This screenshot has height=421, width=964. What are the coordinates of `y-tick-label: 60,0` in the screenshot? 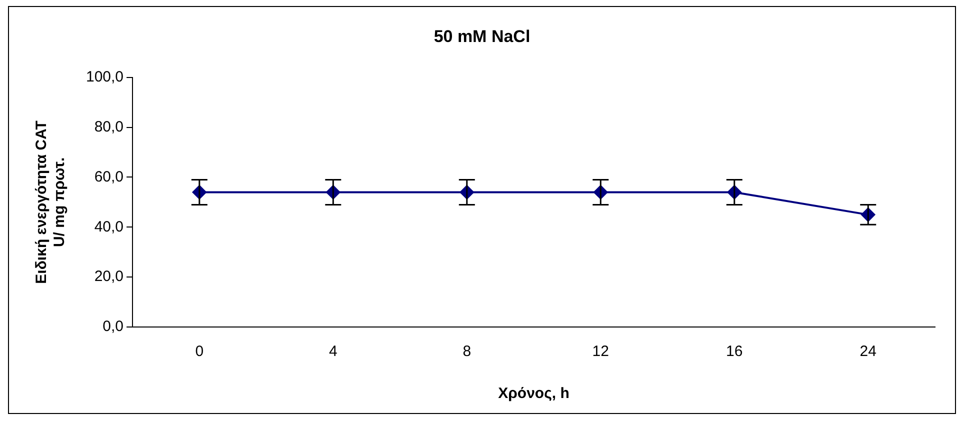 It's located at (109, 177).